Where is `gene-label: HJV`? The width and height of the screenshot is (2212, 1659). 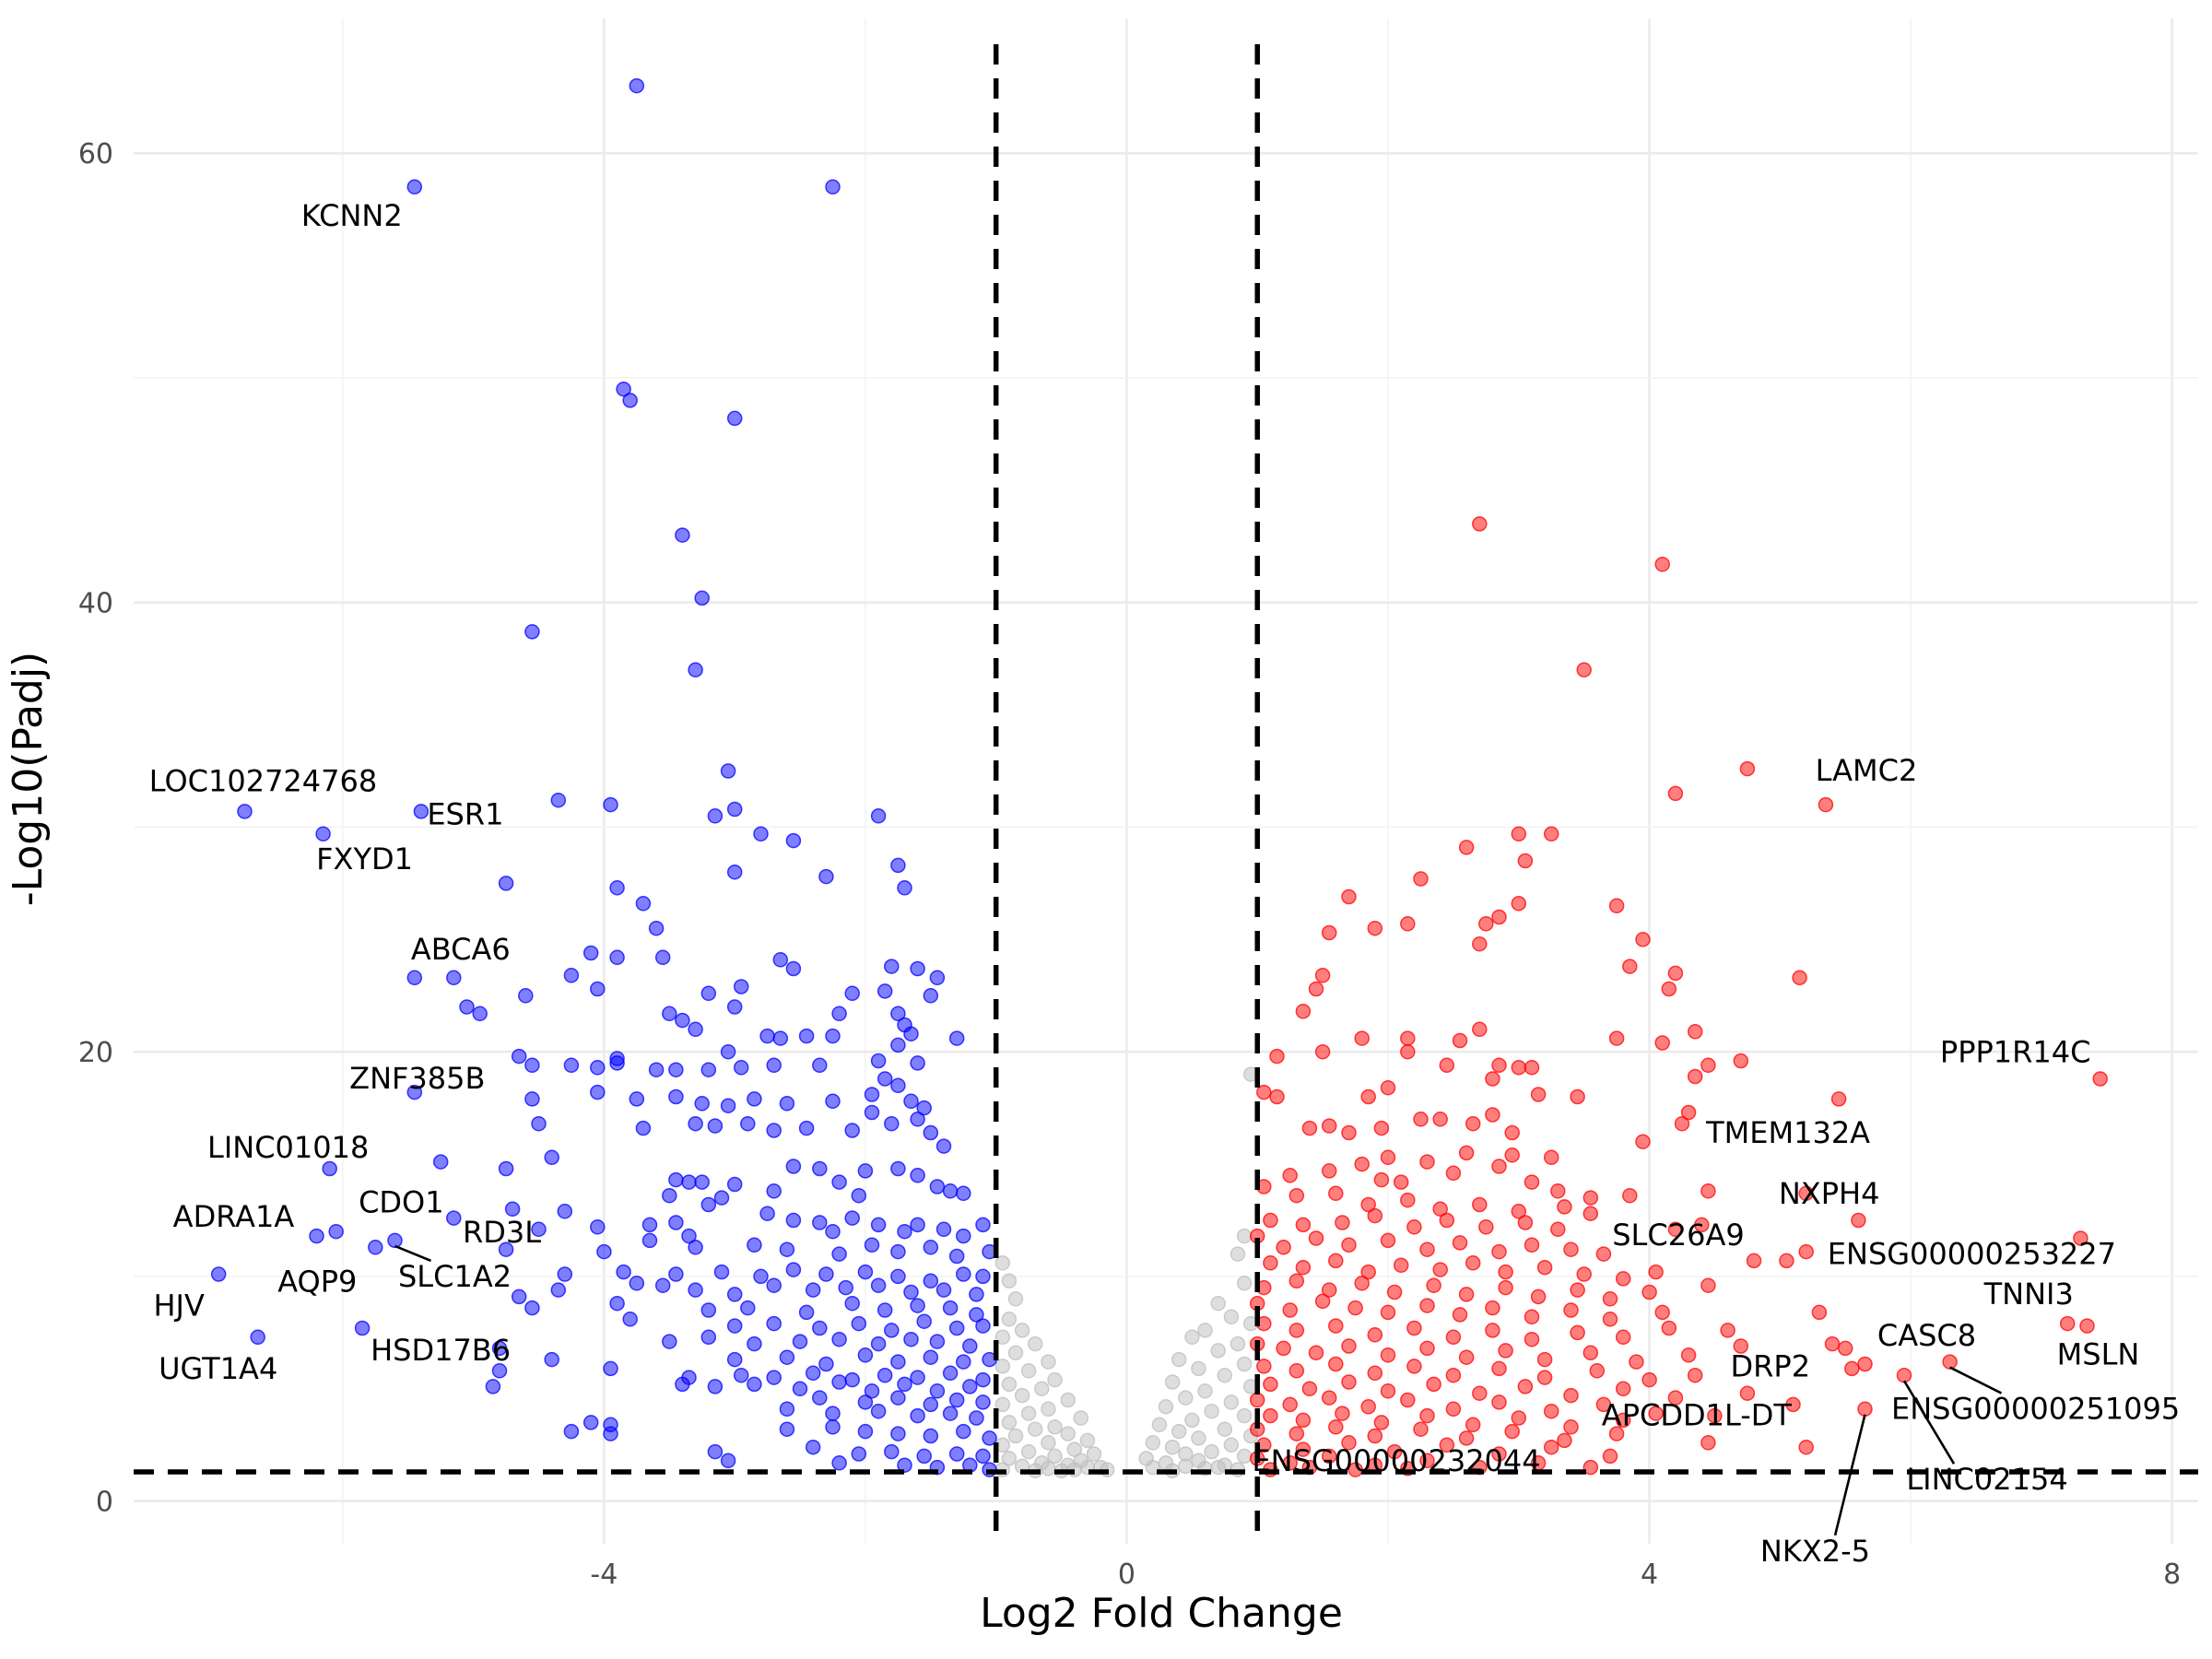
gene-label: HJV is located at coordinates (179, 1306).